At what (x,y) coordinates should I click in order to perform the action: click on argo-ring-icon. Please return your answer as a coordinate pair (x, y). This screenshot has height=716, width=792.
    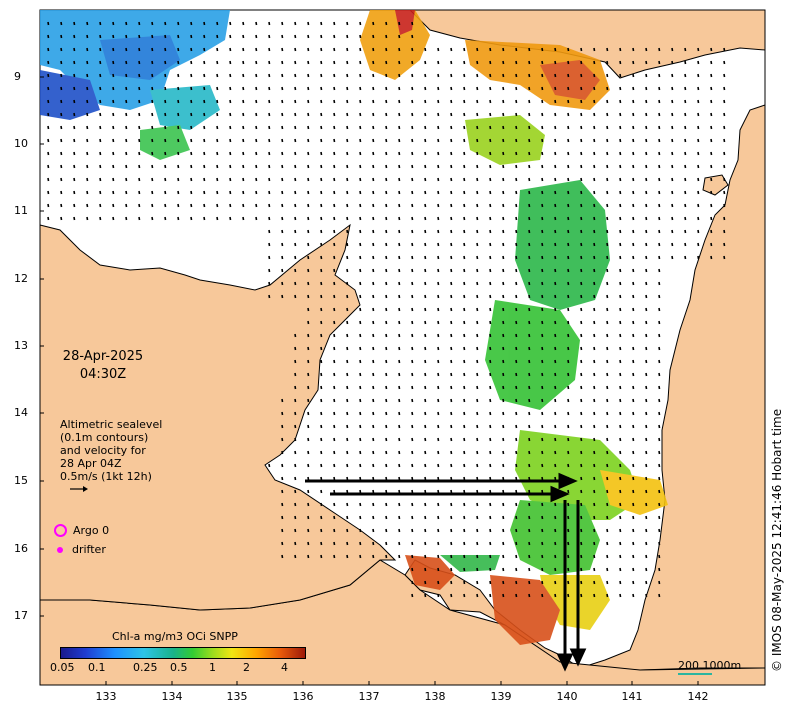
    Looking at the image, I should click on (60, 530).